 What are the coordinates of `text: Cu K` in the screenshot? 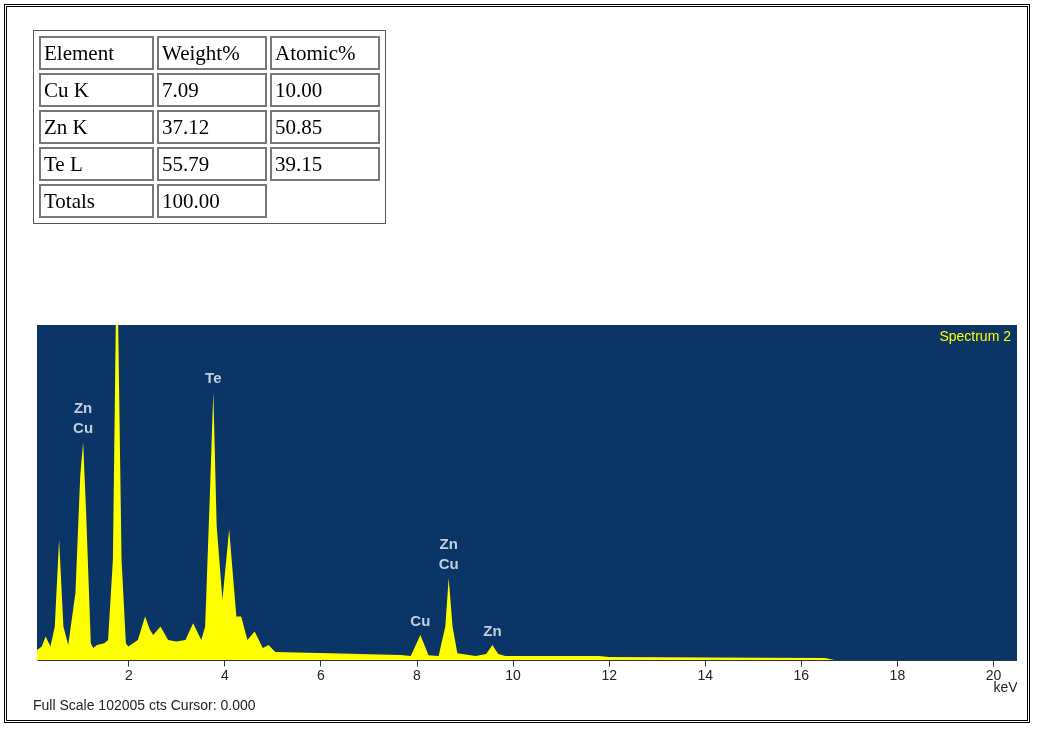 It's located at (96, 90).